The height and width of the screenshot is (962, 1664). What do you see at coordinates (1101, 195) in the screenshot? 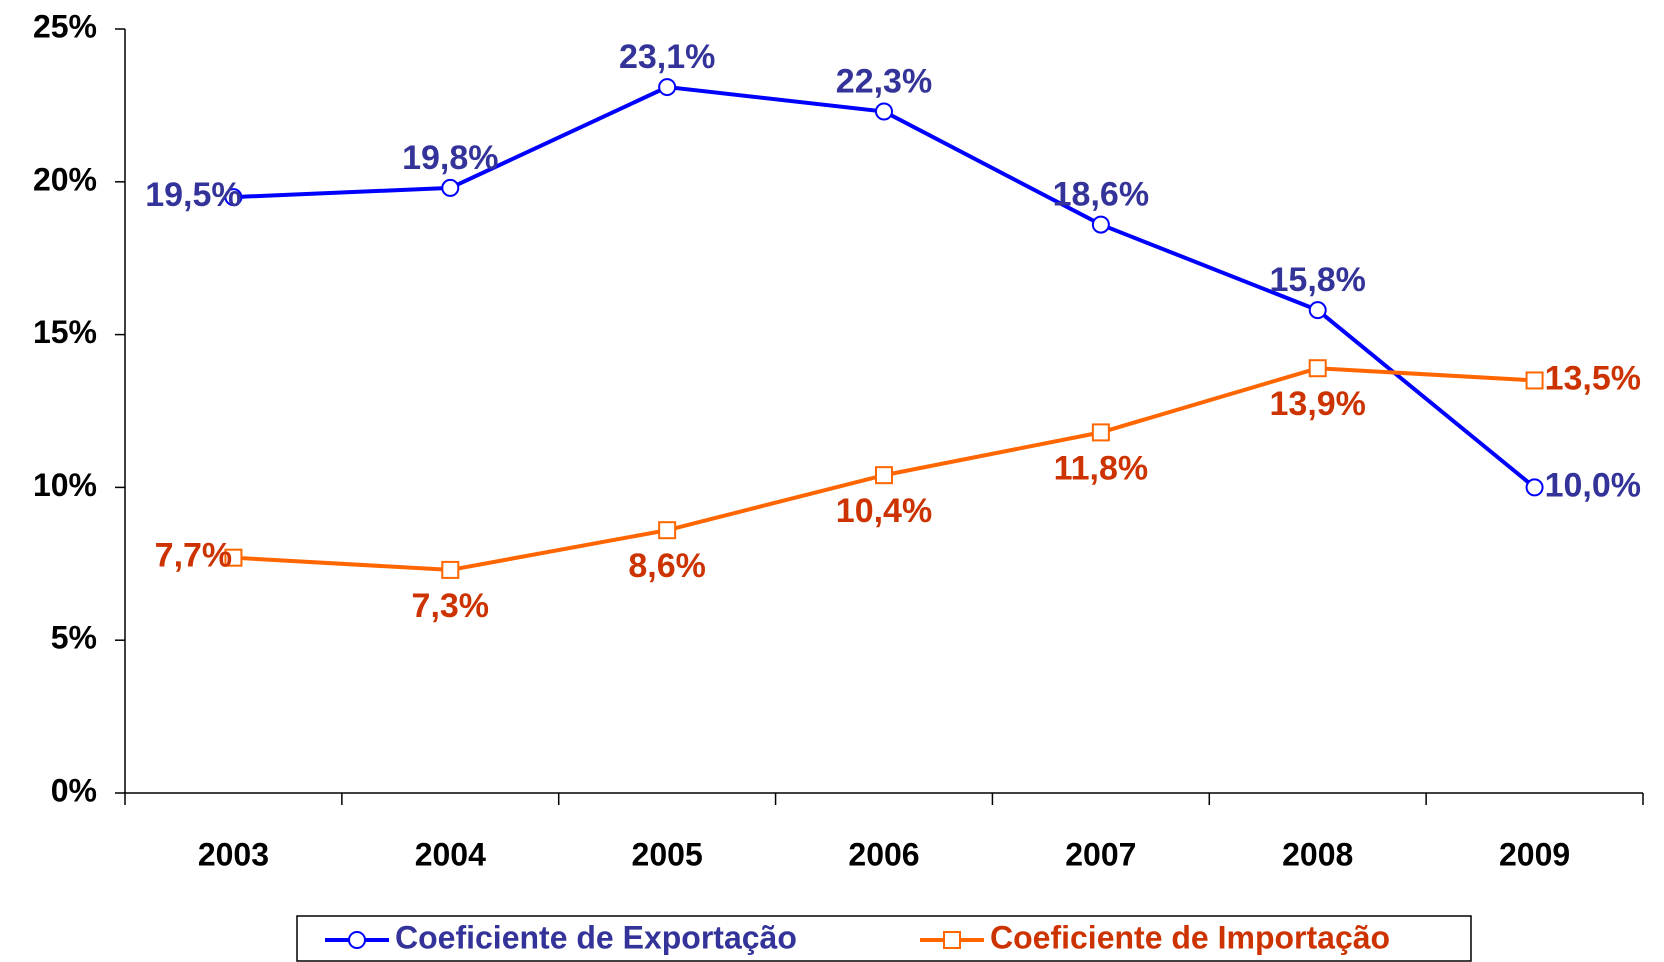
I see `data-label: 18,6%` at bounding box center [1101, 195].